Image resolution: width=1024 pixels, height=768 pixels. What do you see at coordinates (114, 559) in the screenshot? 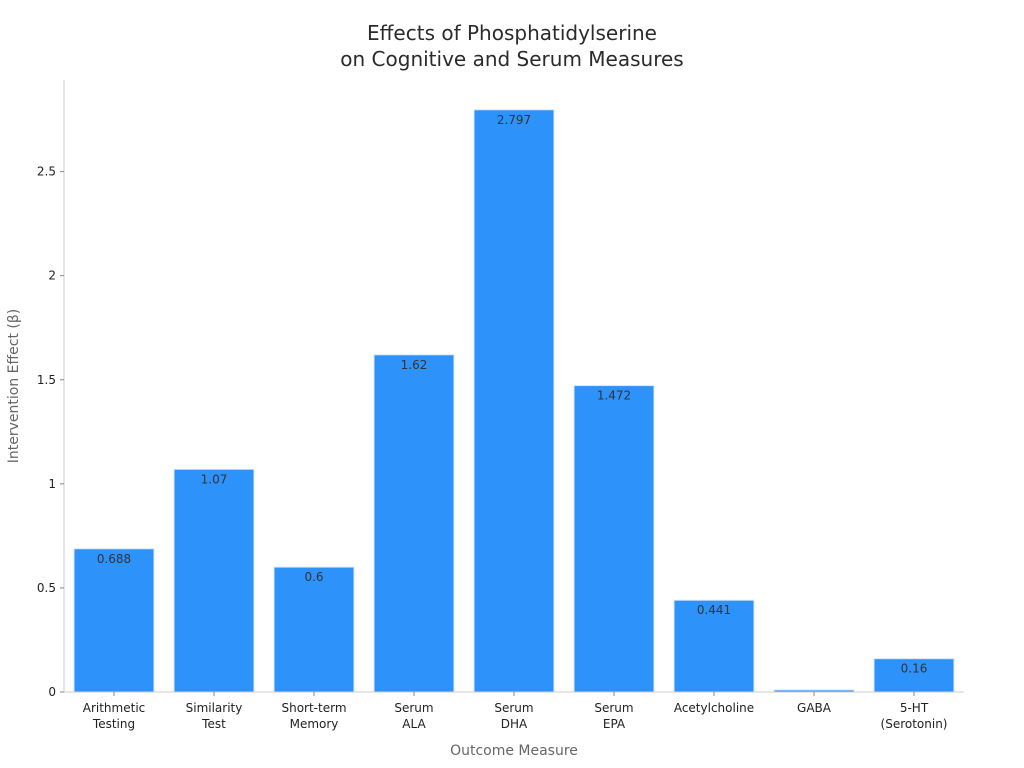
I see `data-label: 0.688` at bounding box center [114, 559].